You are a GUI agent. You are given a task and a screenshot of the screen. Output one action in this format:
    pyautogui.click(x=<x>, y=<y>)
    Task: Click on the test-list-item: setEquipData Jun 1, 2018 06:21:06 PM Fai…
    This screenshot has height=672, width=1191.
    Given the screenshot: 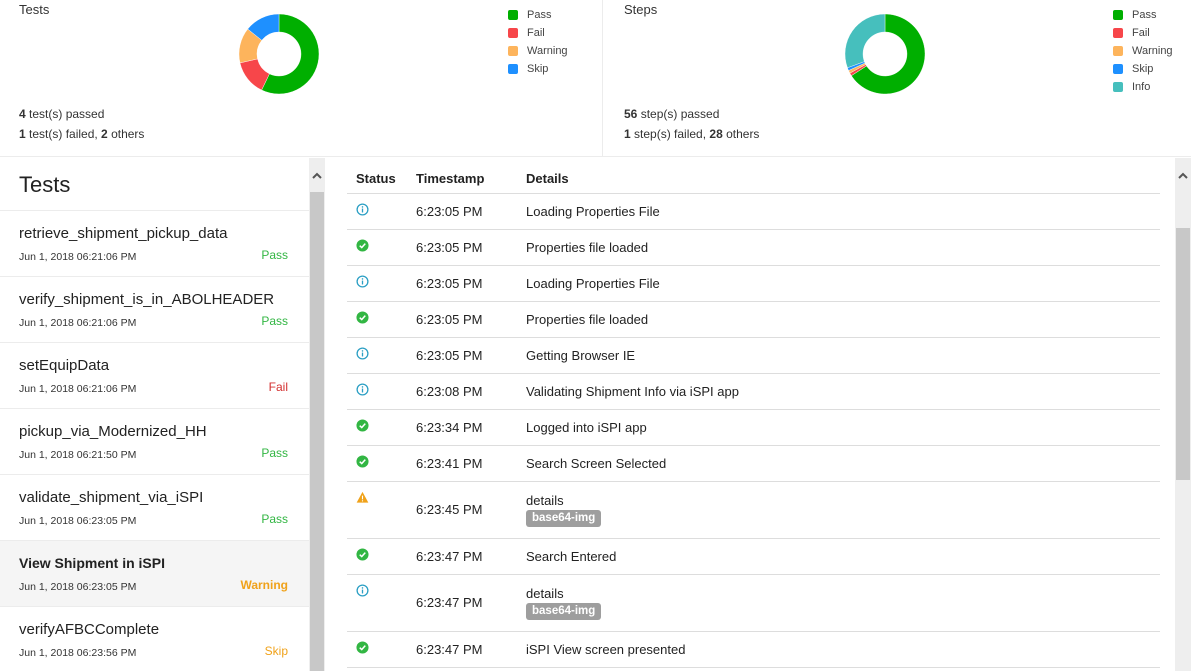 What is the action you would take?
    pyautogui.click(x=154, y=375)
    